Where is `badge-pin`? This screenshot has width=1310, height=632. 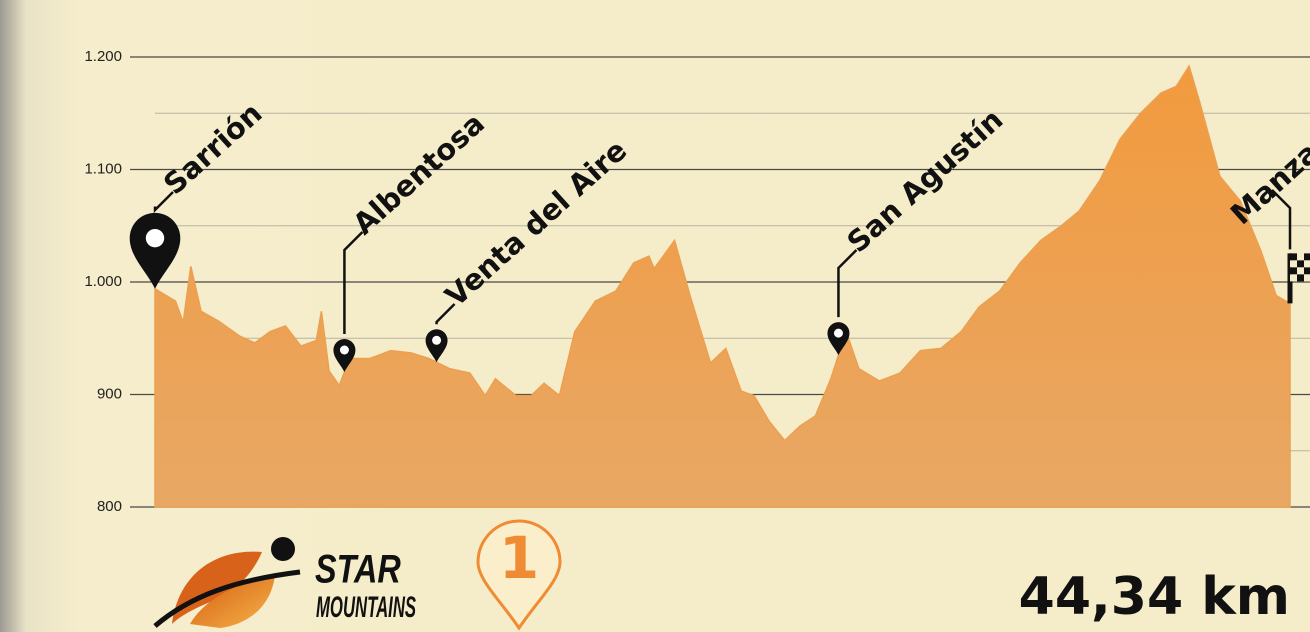
badge-pin is located at coordinates (519, 575).